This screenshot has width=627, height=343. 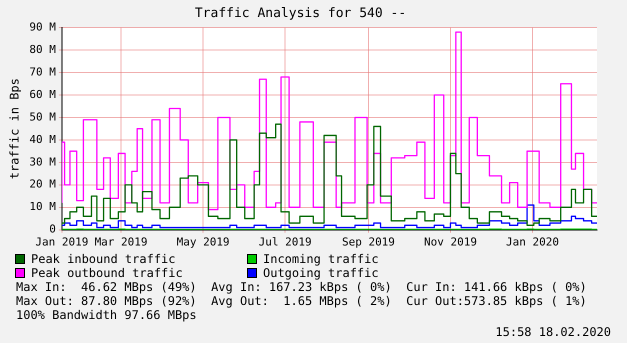 What do you see at coordinates (450, 241) in the screenshot?
I see `x-tick-label: Nov 2019` at bounding box center [450, 241].